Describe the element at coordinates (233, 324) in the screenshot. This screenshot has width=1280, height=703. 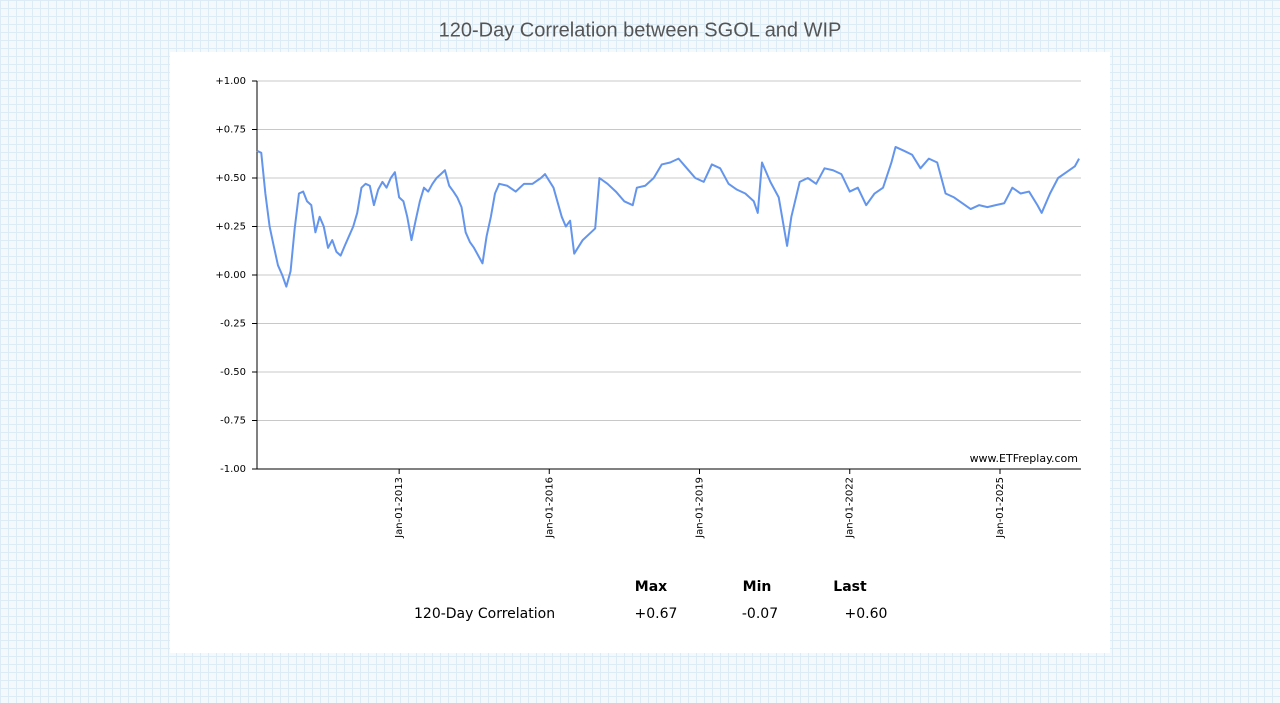
I see `y-tick-label: -0.25` at that location.